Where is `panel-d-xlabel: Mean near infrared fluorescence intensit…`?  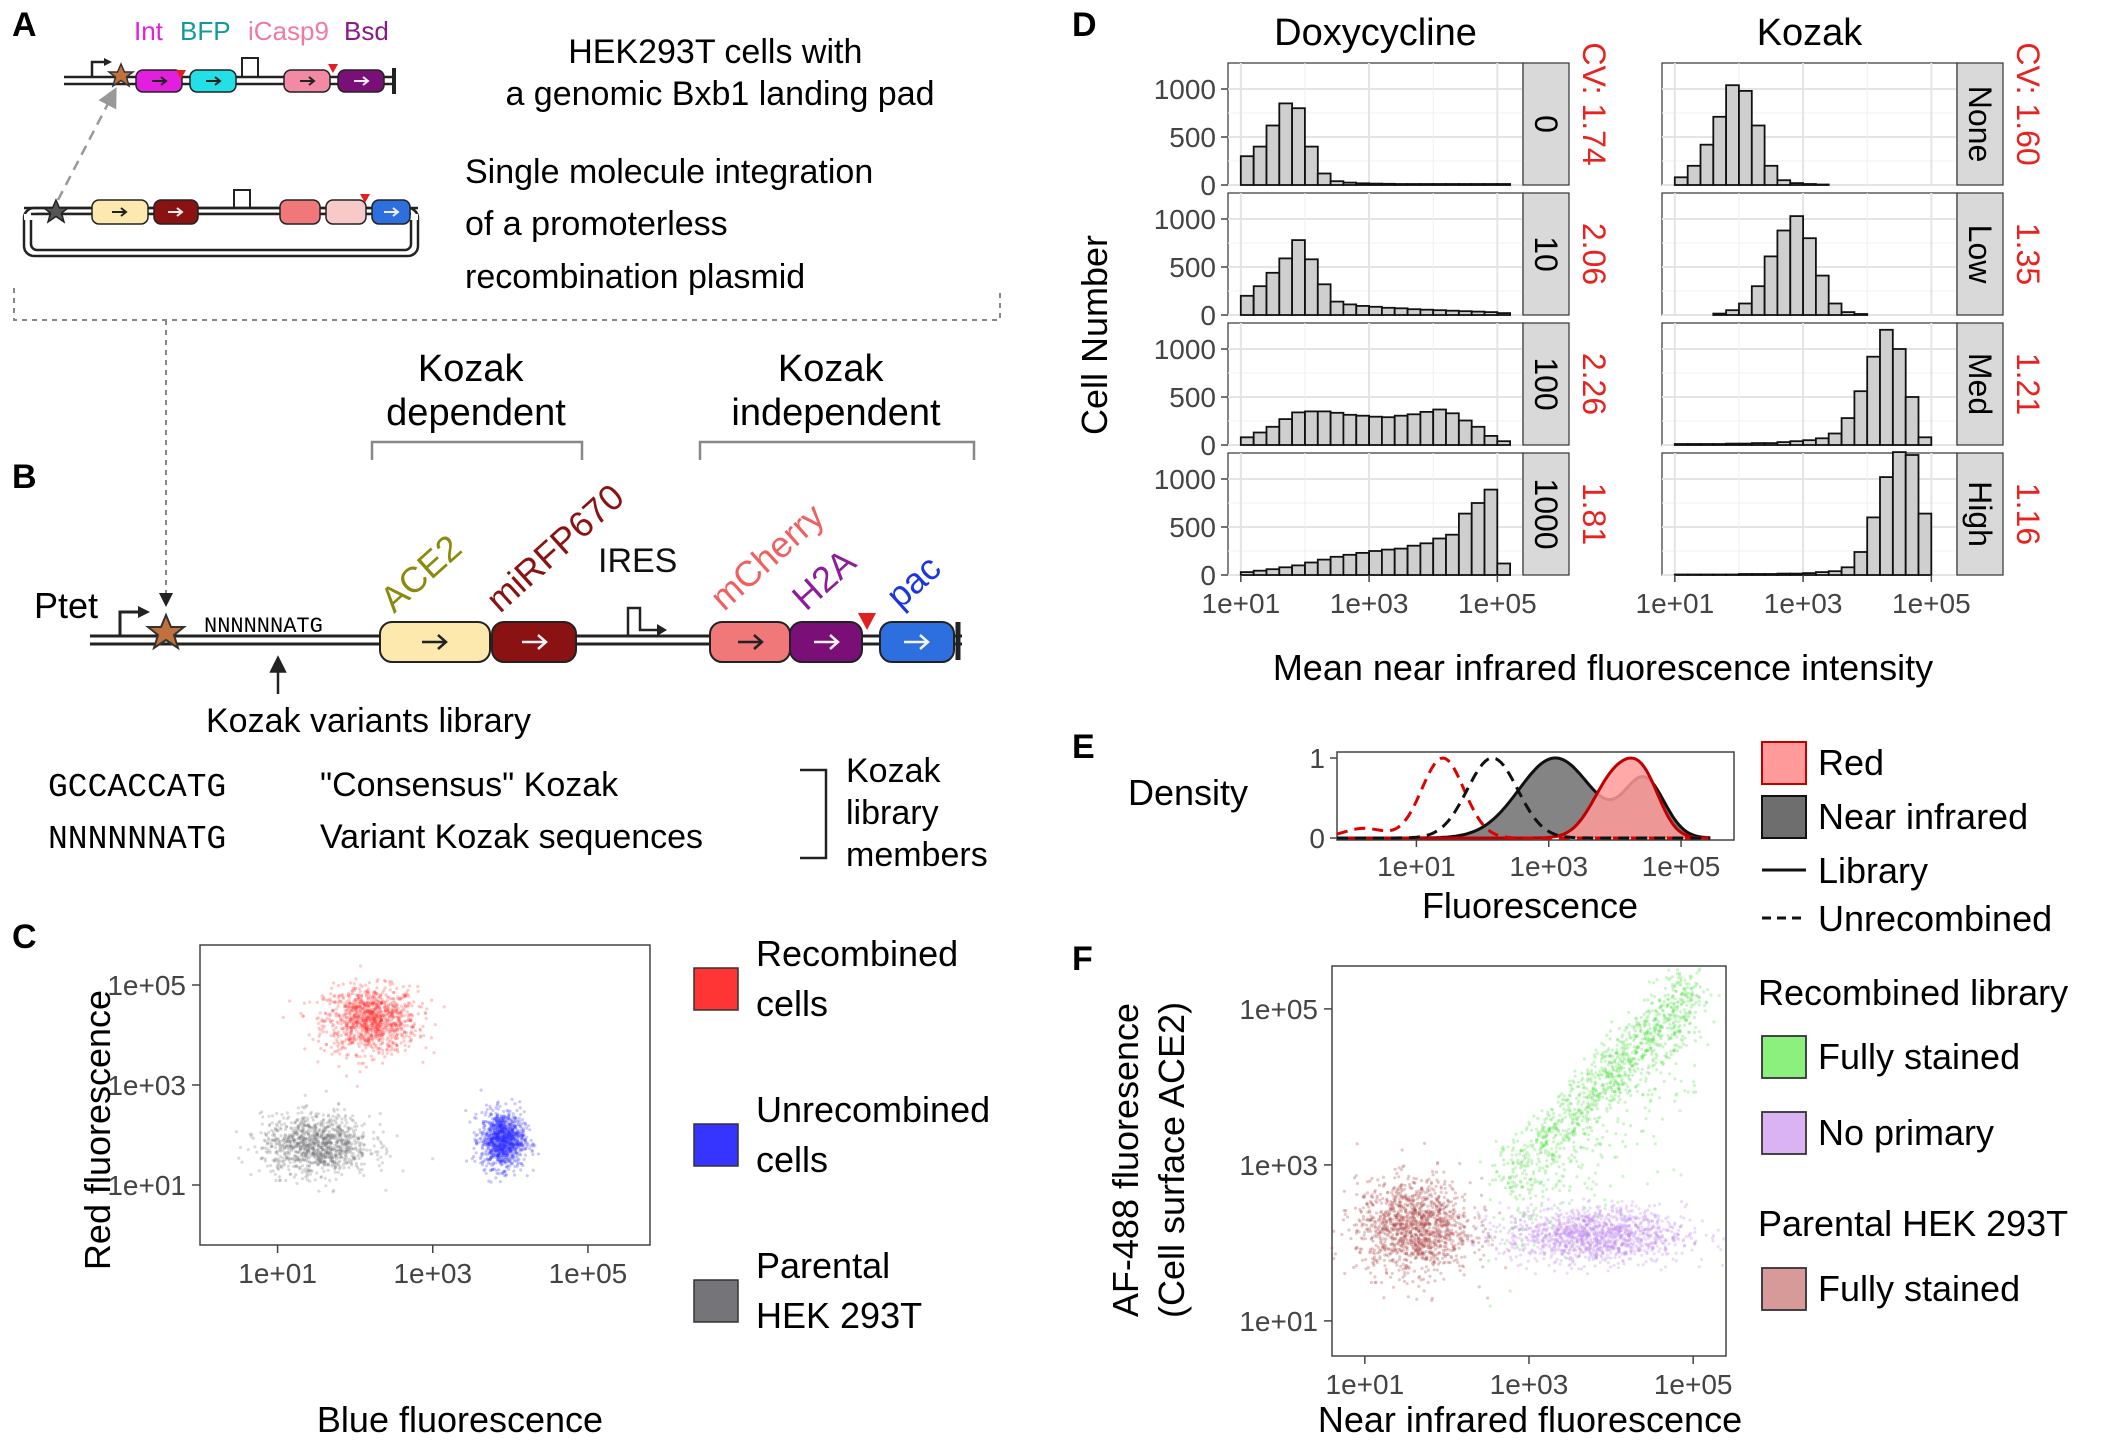
panel-d-xlabel: Mean near infrared fluorescence intensit… is located at coordinates (1603, 667).